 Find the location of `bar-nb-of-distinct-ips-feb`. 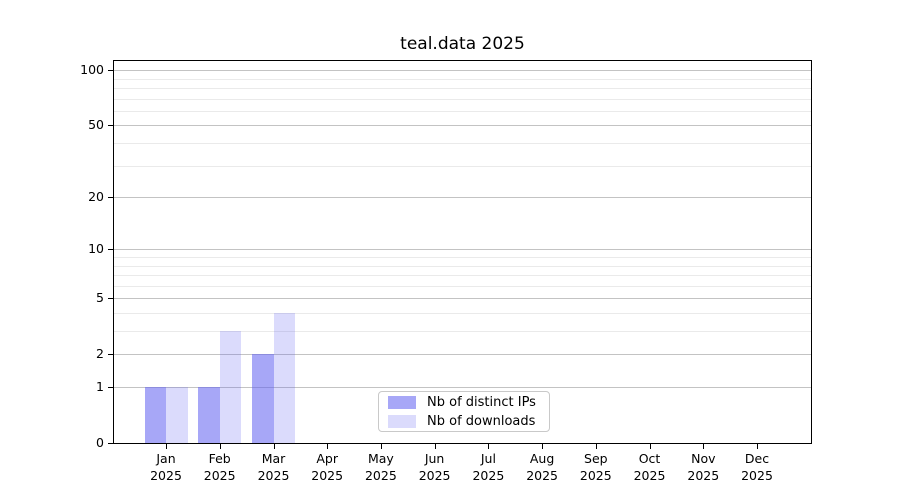

bar-nb-of-distinct-ips-feb is located at coordinates (209, 415).